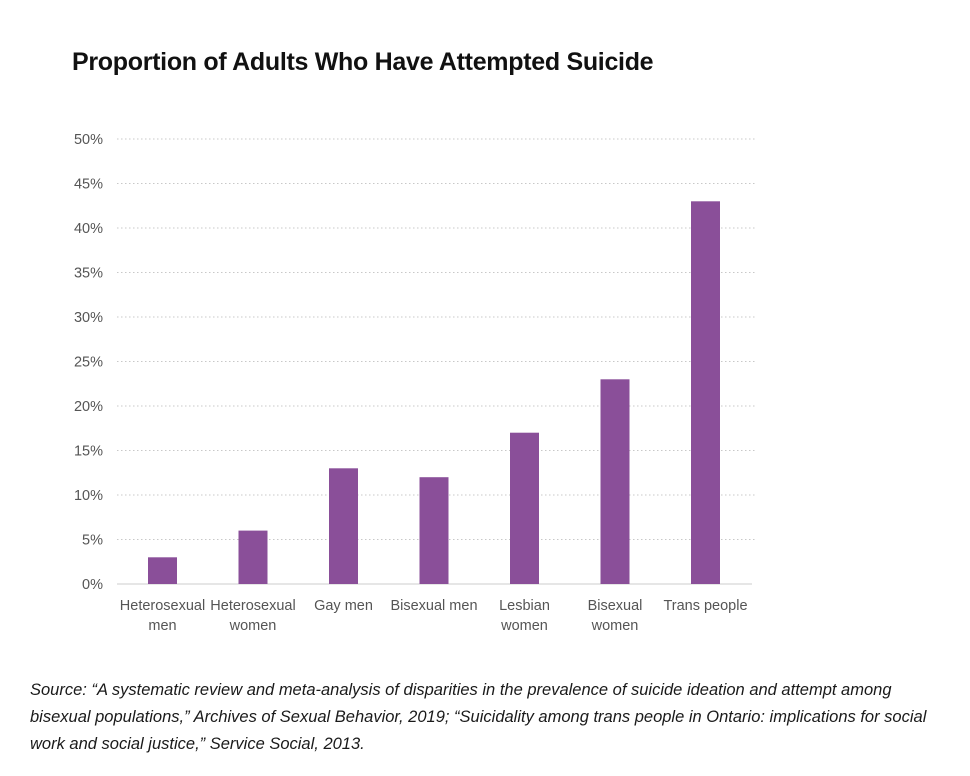 The width and height of the screenshot is (970, 776). Describe the element at coordinates (88, 496) in the screenshot. I see `y-tick-label: 10%` at that location.